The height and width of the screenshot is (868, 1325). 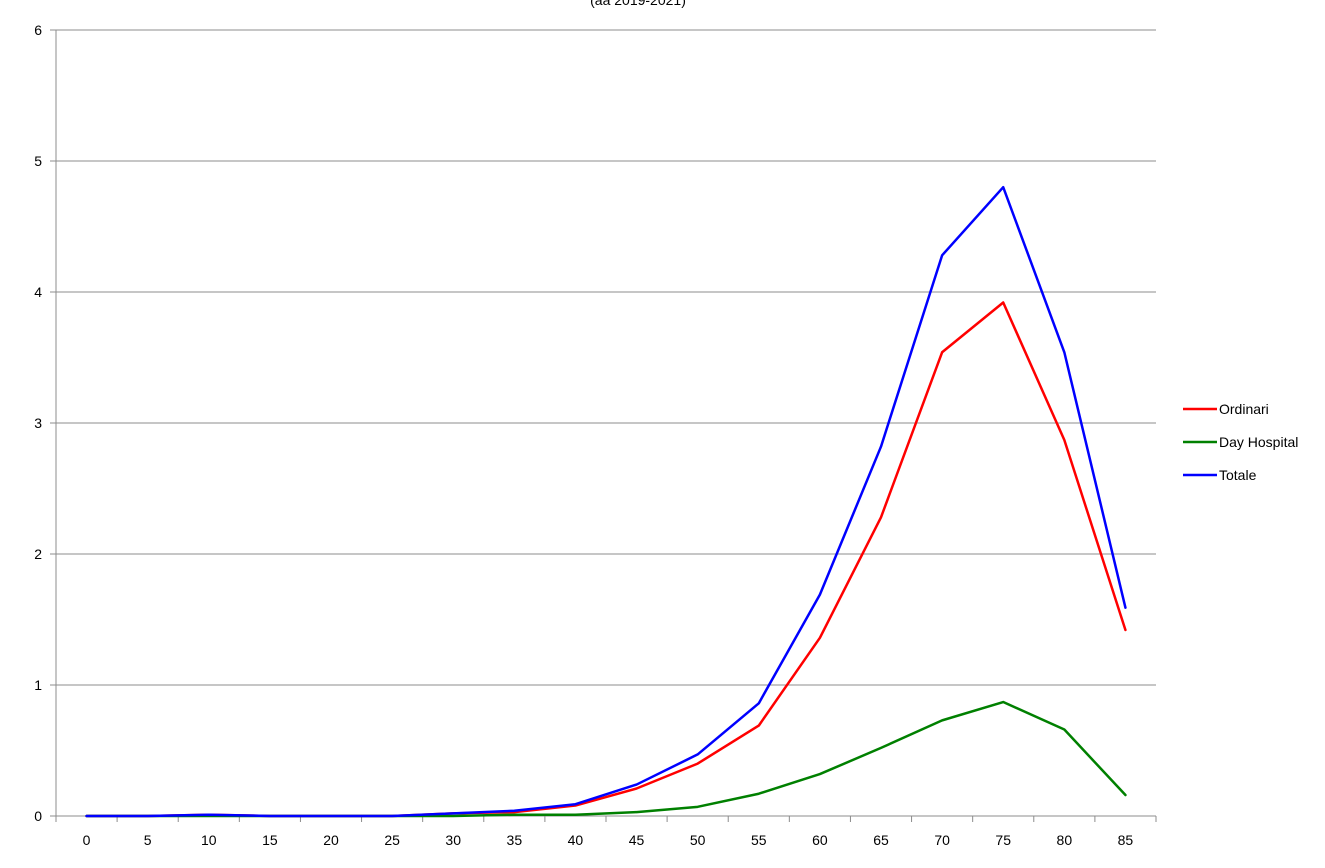 I want to click on x-tick-label: 55, so click(x=759, y=840).